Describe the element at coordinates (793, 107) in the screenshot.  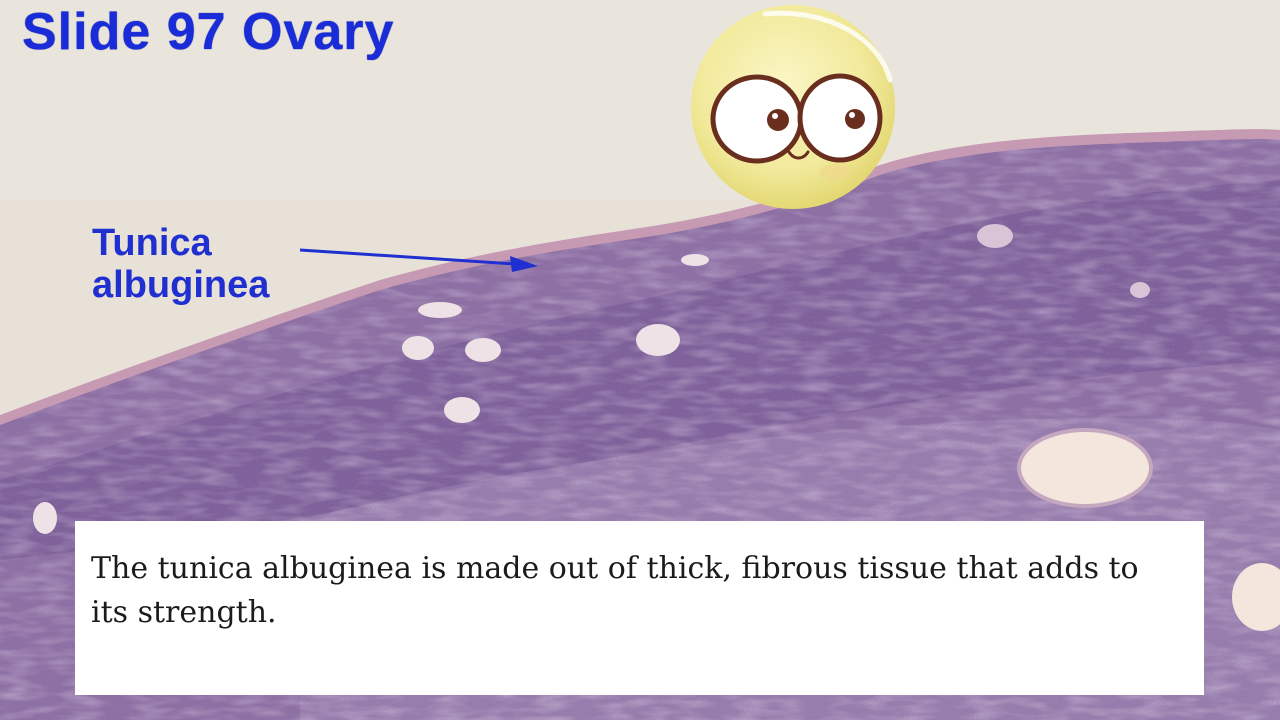
I see `mascot-face-icon` at that location.